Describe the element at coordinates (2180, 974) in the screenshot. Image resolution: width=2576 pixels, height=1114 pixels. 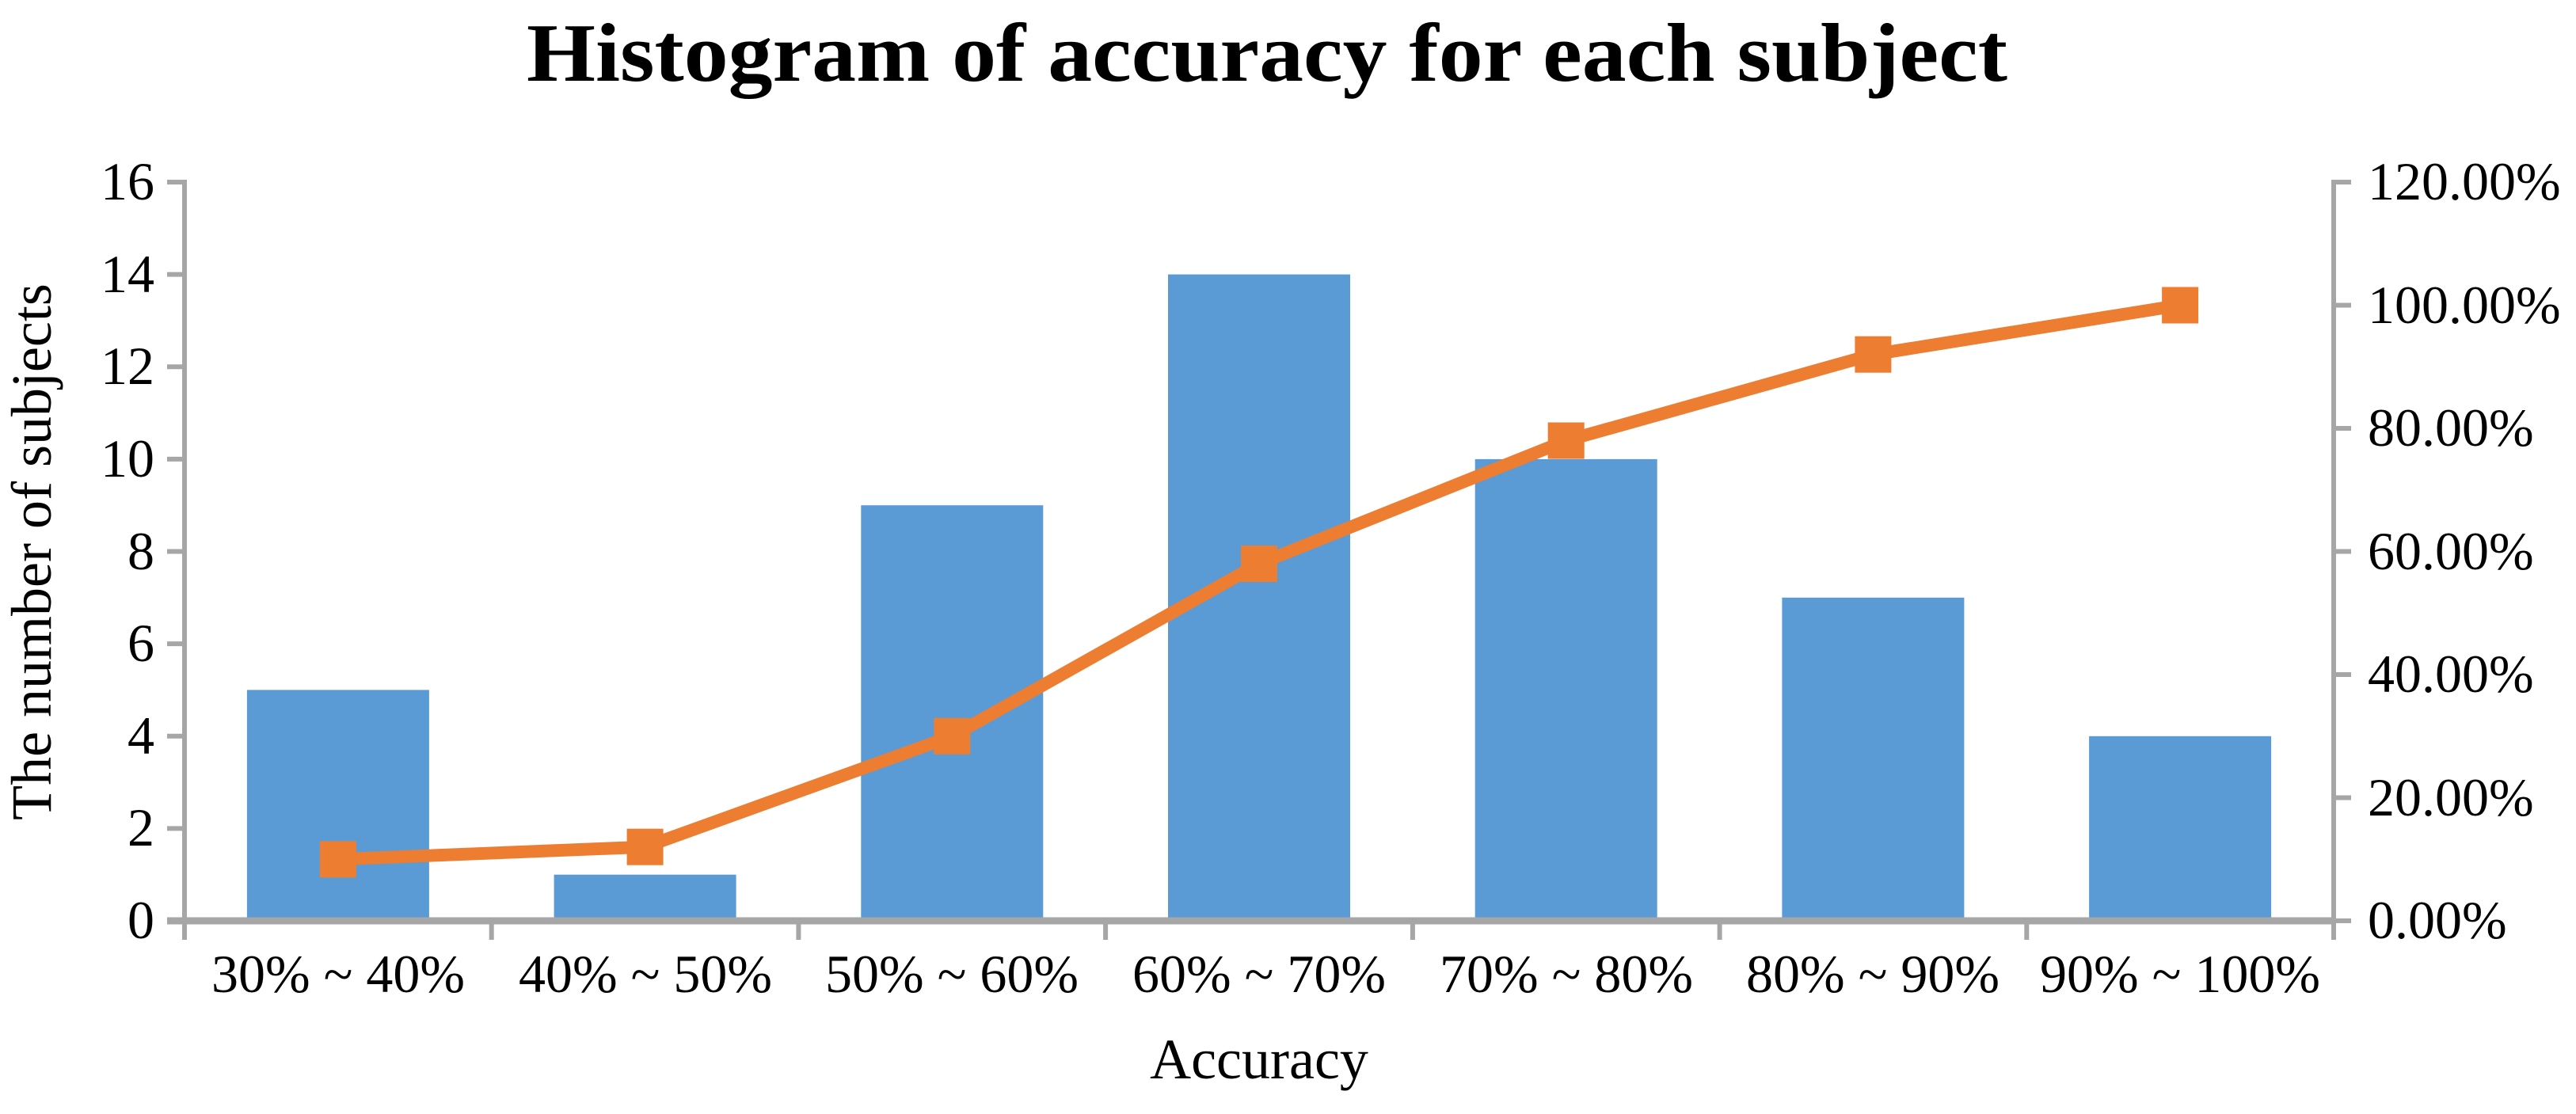
I see `x-axis-category-label: 90% ~ 100%` at that location.